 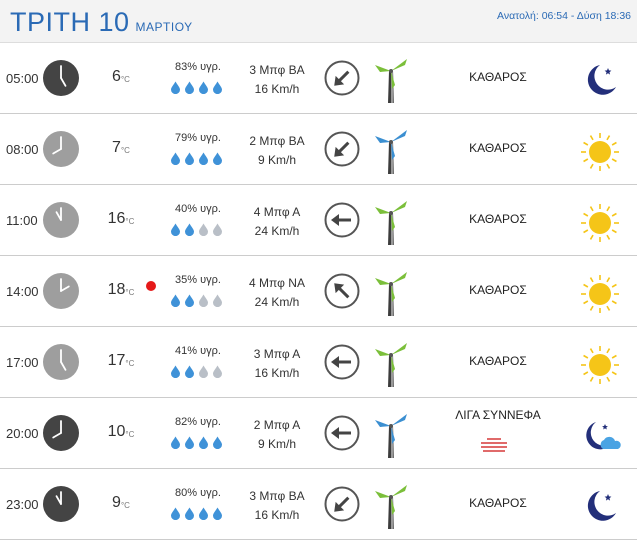 I want to click on humidity-label: 41% υγρ., so click(x=198, y=351).